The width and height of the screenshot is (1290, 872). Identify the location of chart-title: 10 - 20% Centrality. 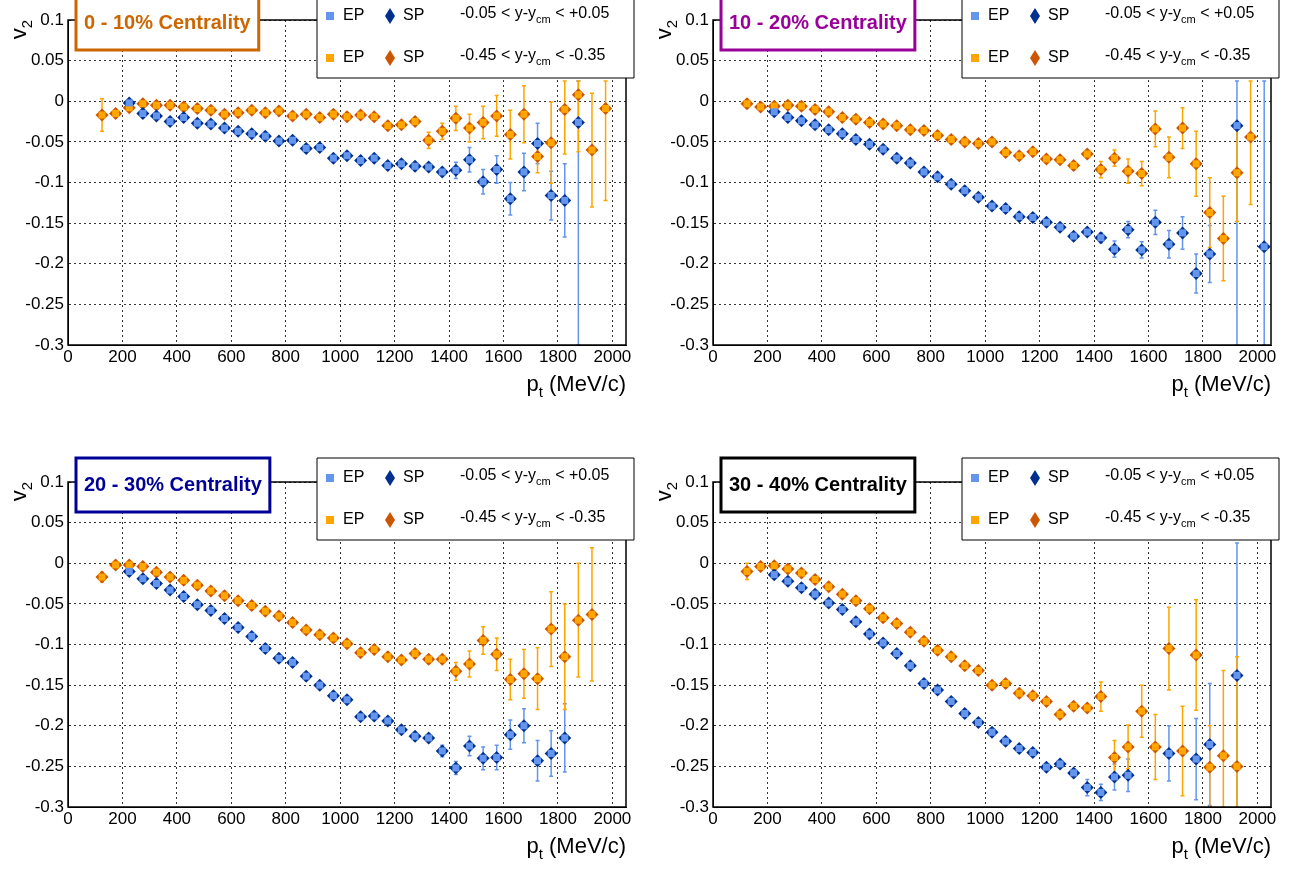
(818, 21).